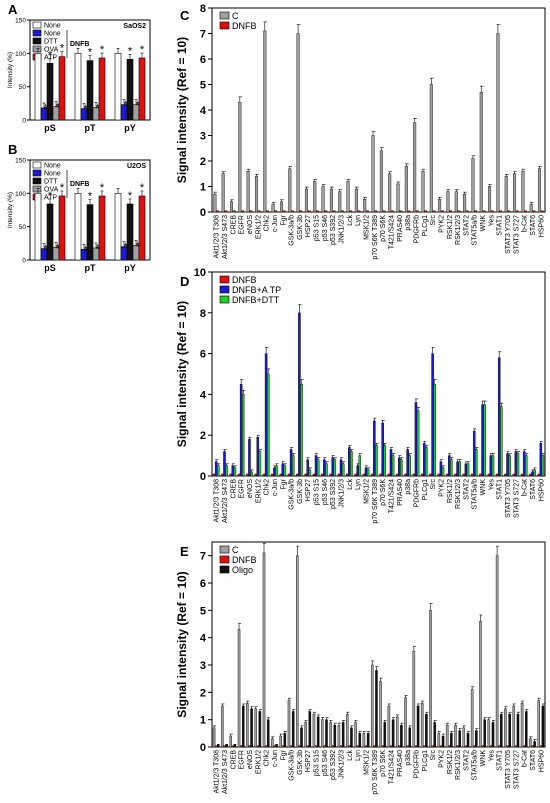 The height and width of the screenshot is (803, 550). What do you see at coordinates (308, 226) in the screenshot?
I see `x-tick-label: HSP27` at bounding box center [308, 226].